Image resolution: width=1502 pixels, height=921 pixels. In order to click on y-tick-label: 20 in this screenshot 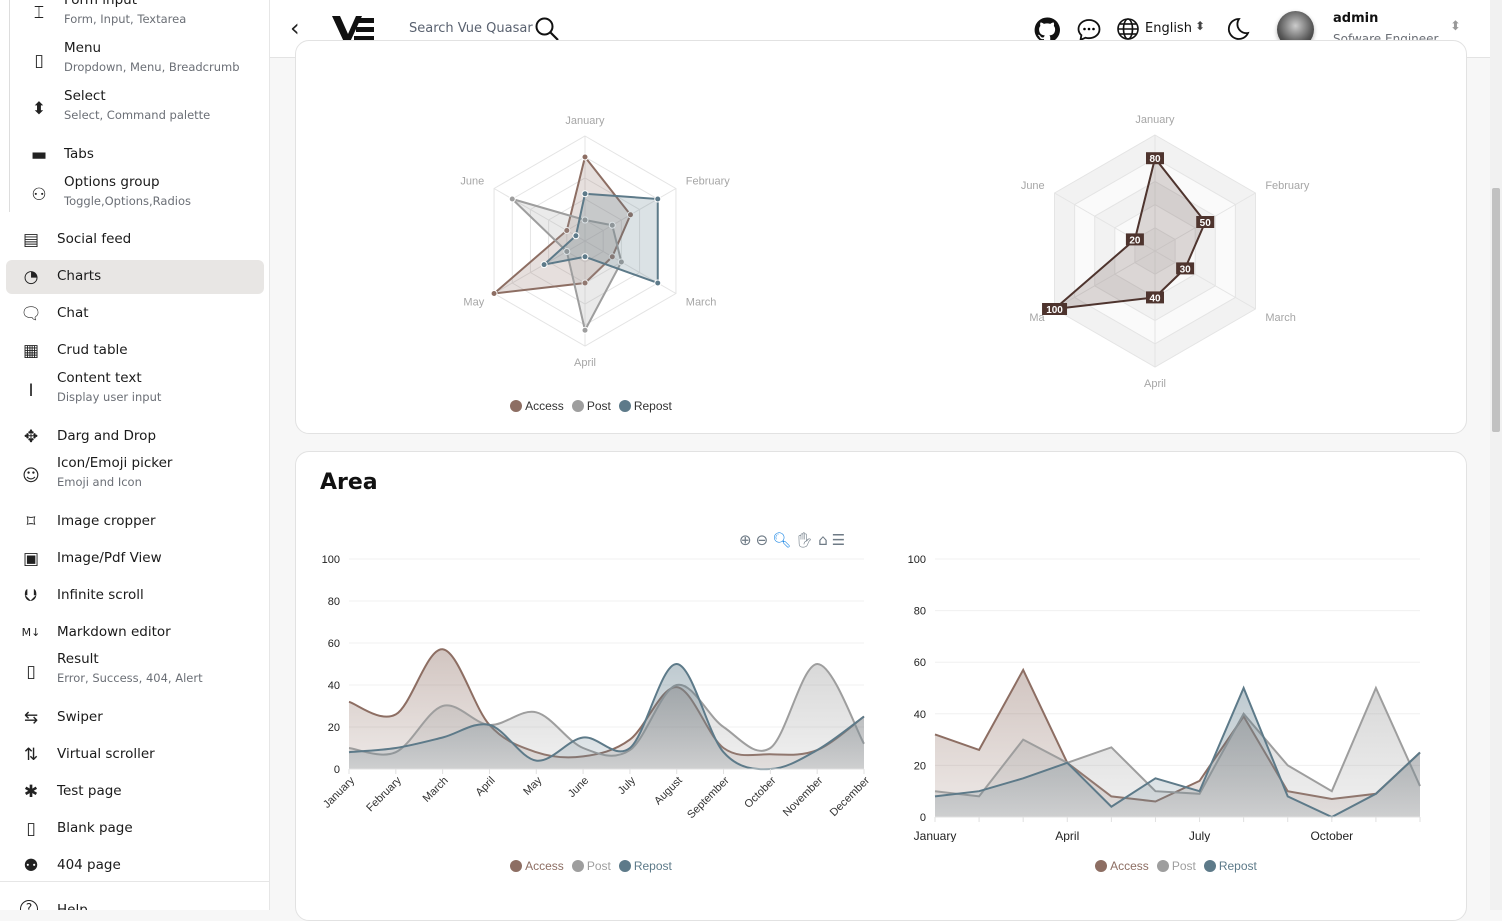, I will do `click(920, 766)`.